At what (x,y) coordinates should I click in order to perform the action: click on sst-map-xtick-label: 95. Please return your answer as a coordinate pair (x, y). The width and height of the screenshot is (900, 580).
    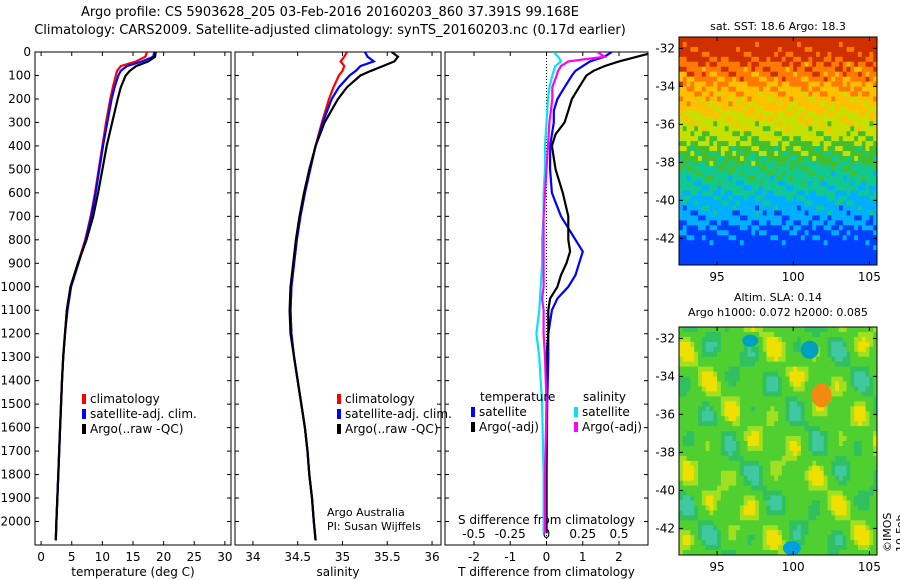
    Looking at the image, I should click on (716, 277).